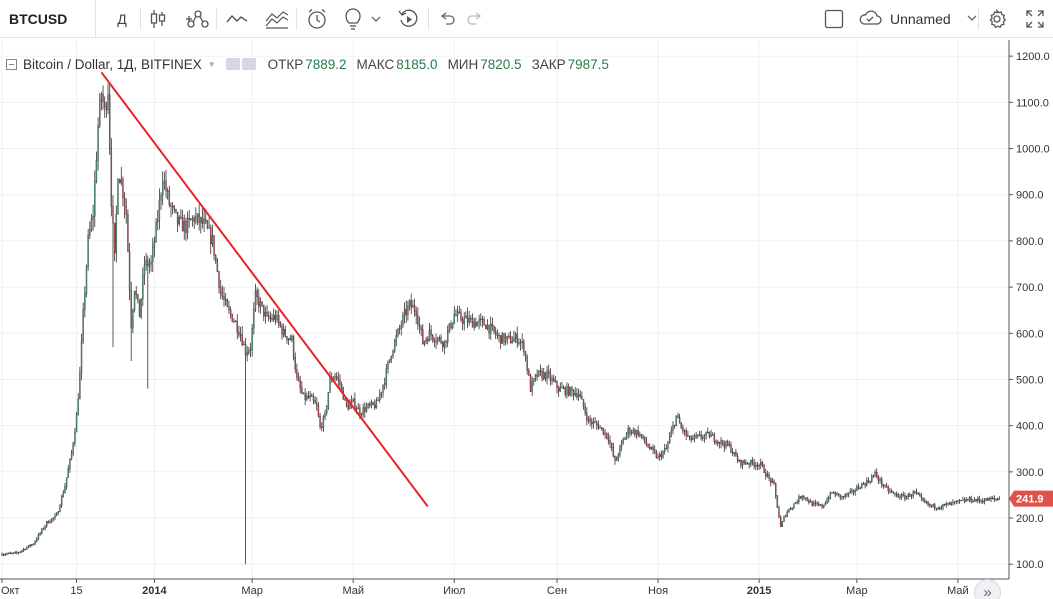  I want to click on templates-icon, so click(277, 19).